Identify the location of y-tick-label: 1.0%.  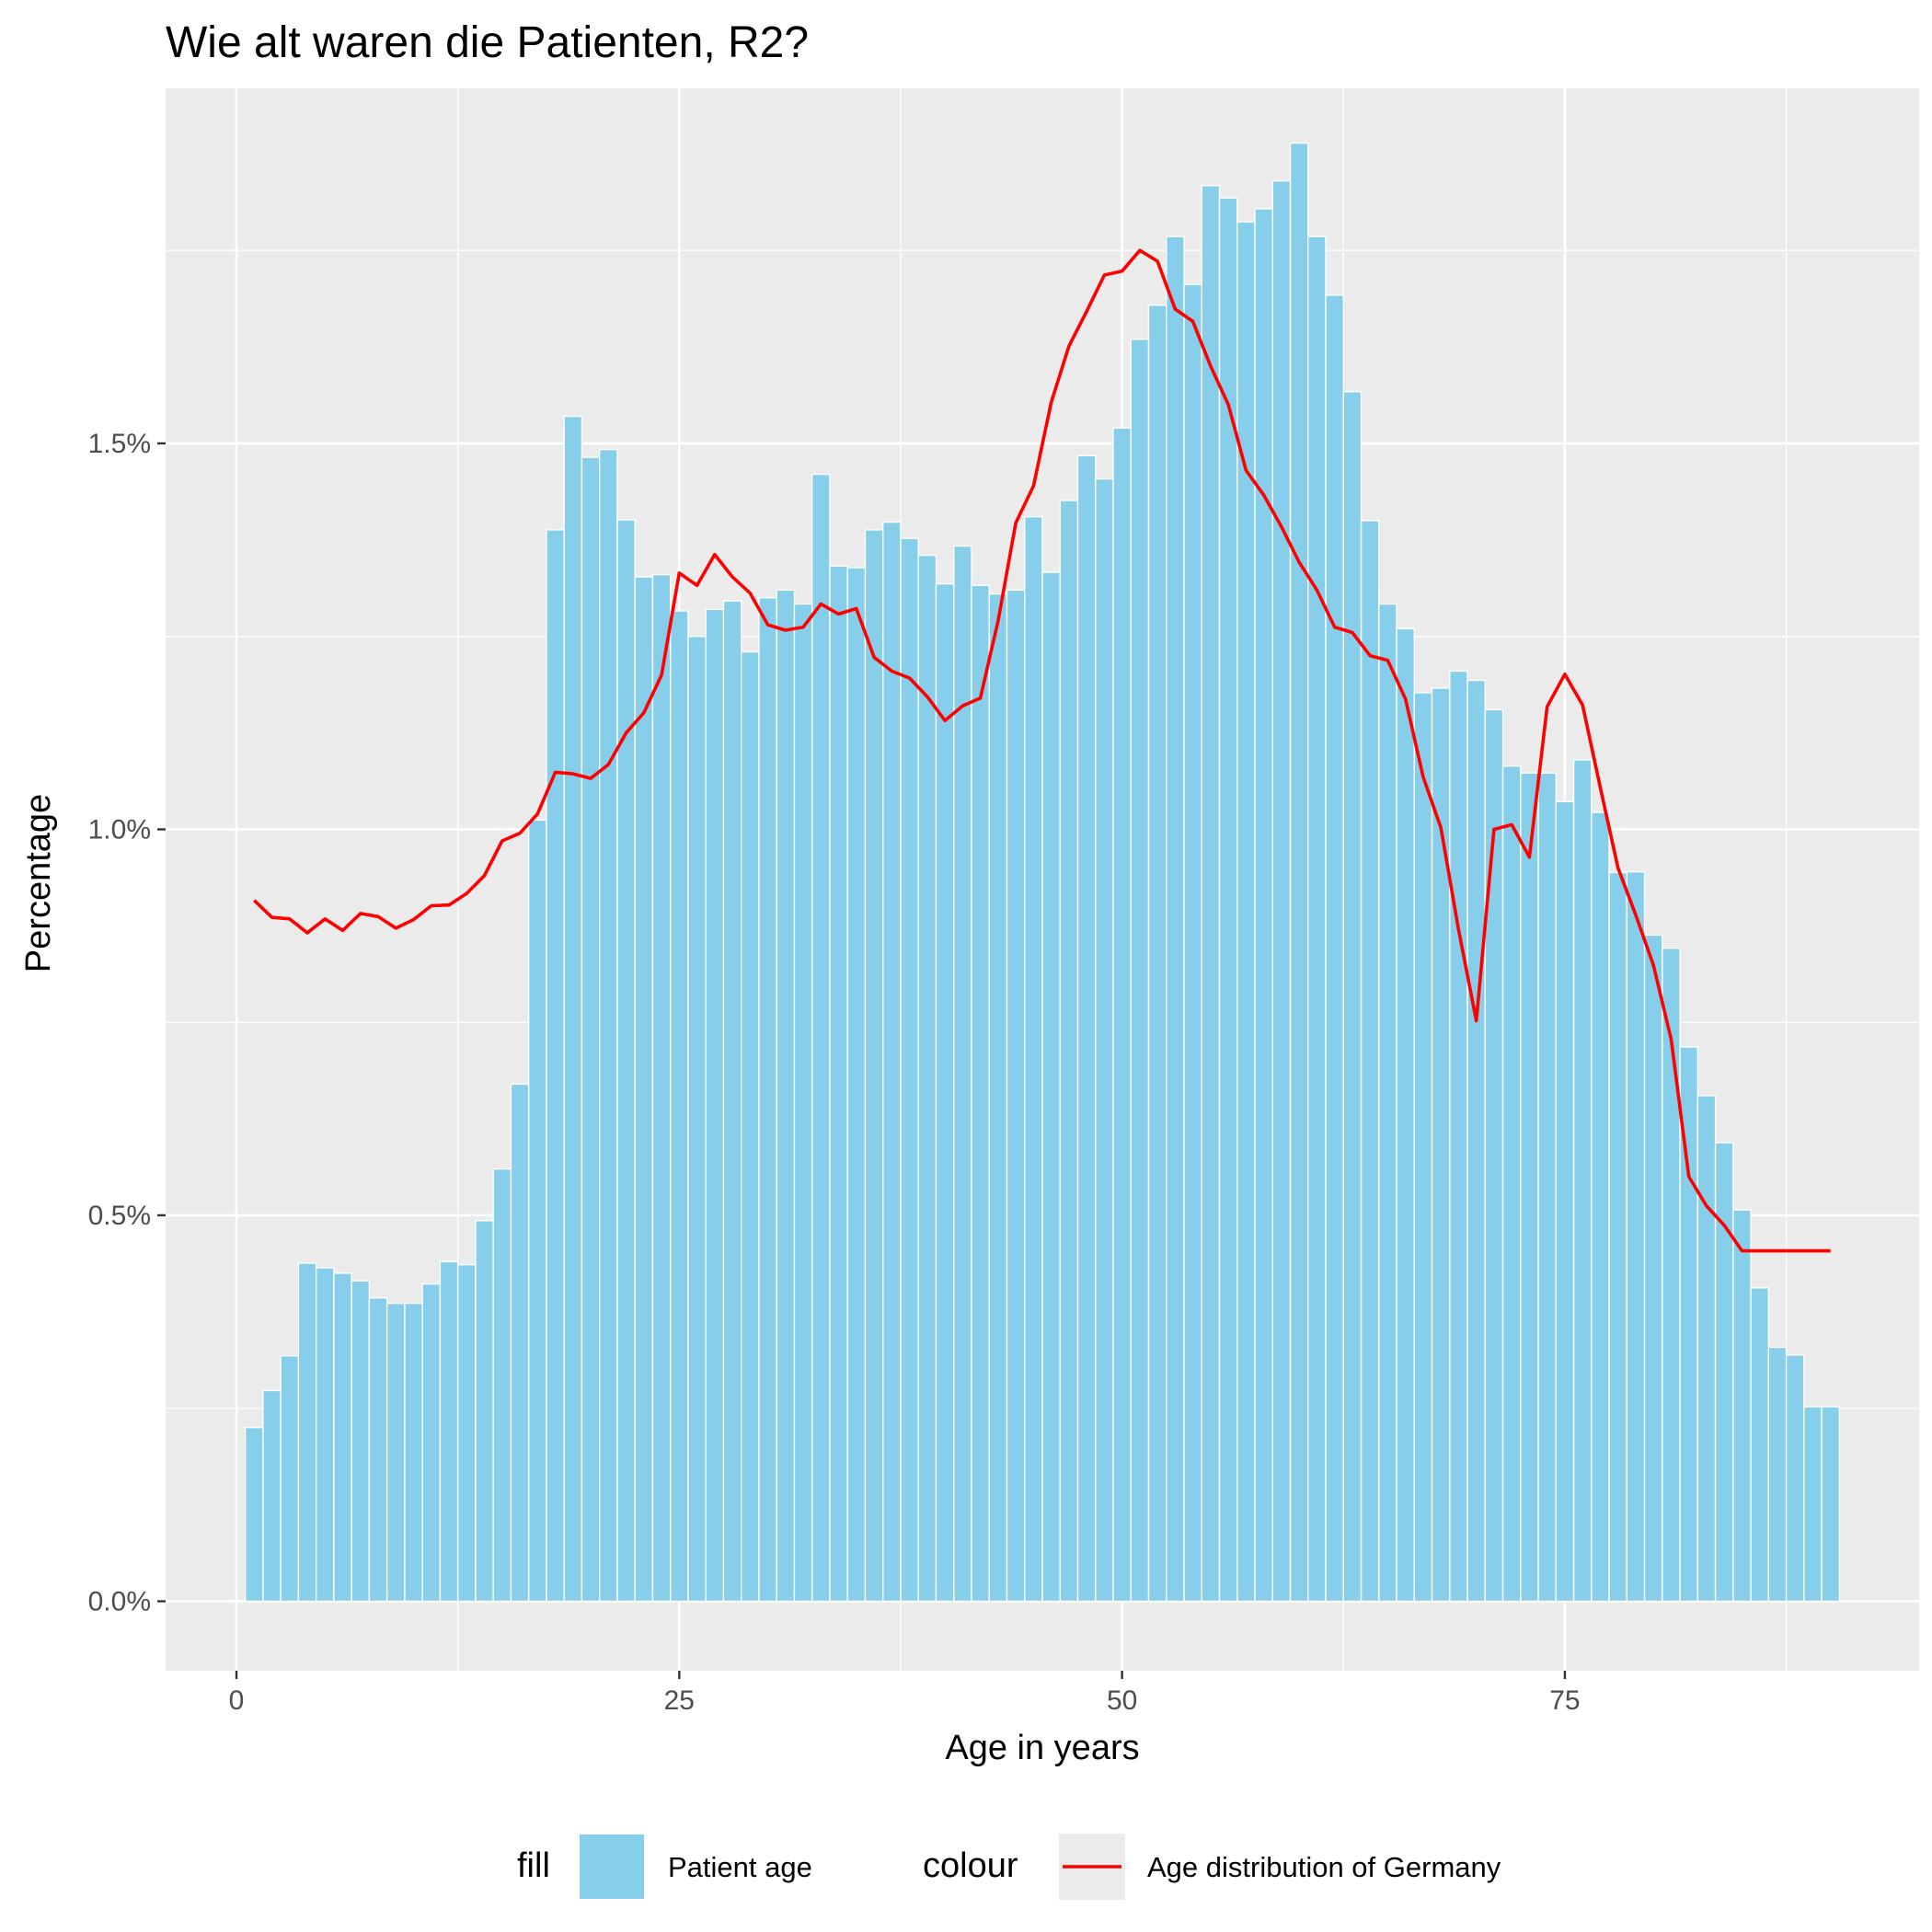
(120, 829).